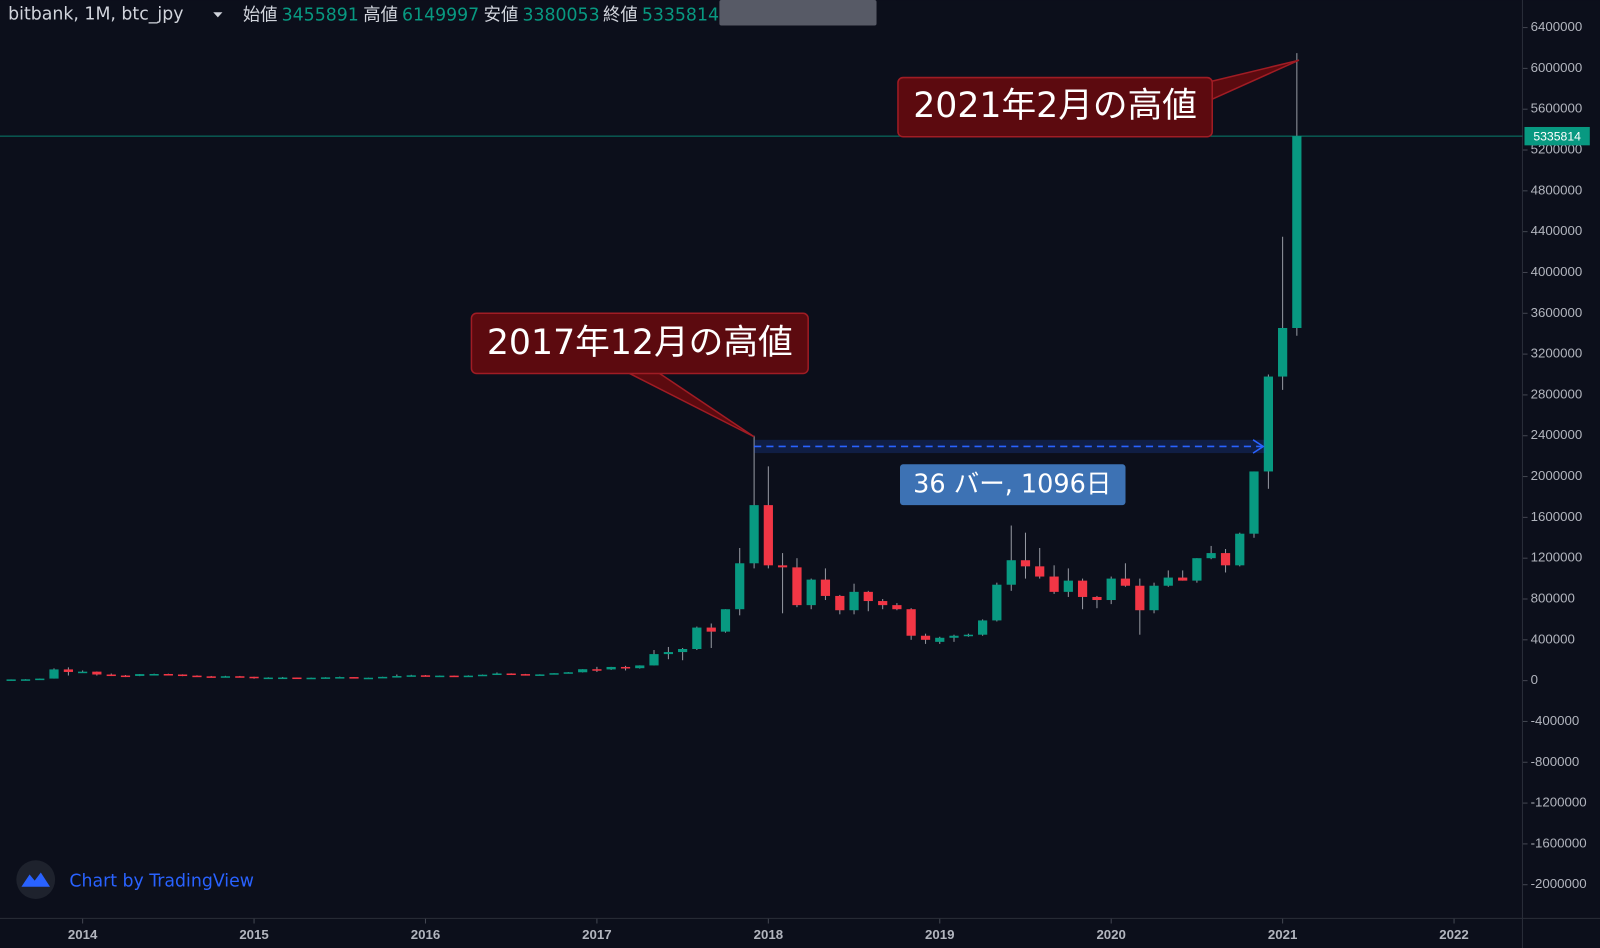 The height and width of the screenshot is (948, 1600). I want to click on y-tick-label: 4000000, so click(1557, 271).